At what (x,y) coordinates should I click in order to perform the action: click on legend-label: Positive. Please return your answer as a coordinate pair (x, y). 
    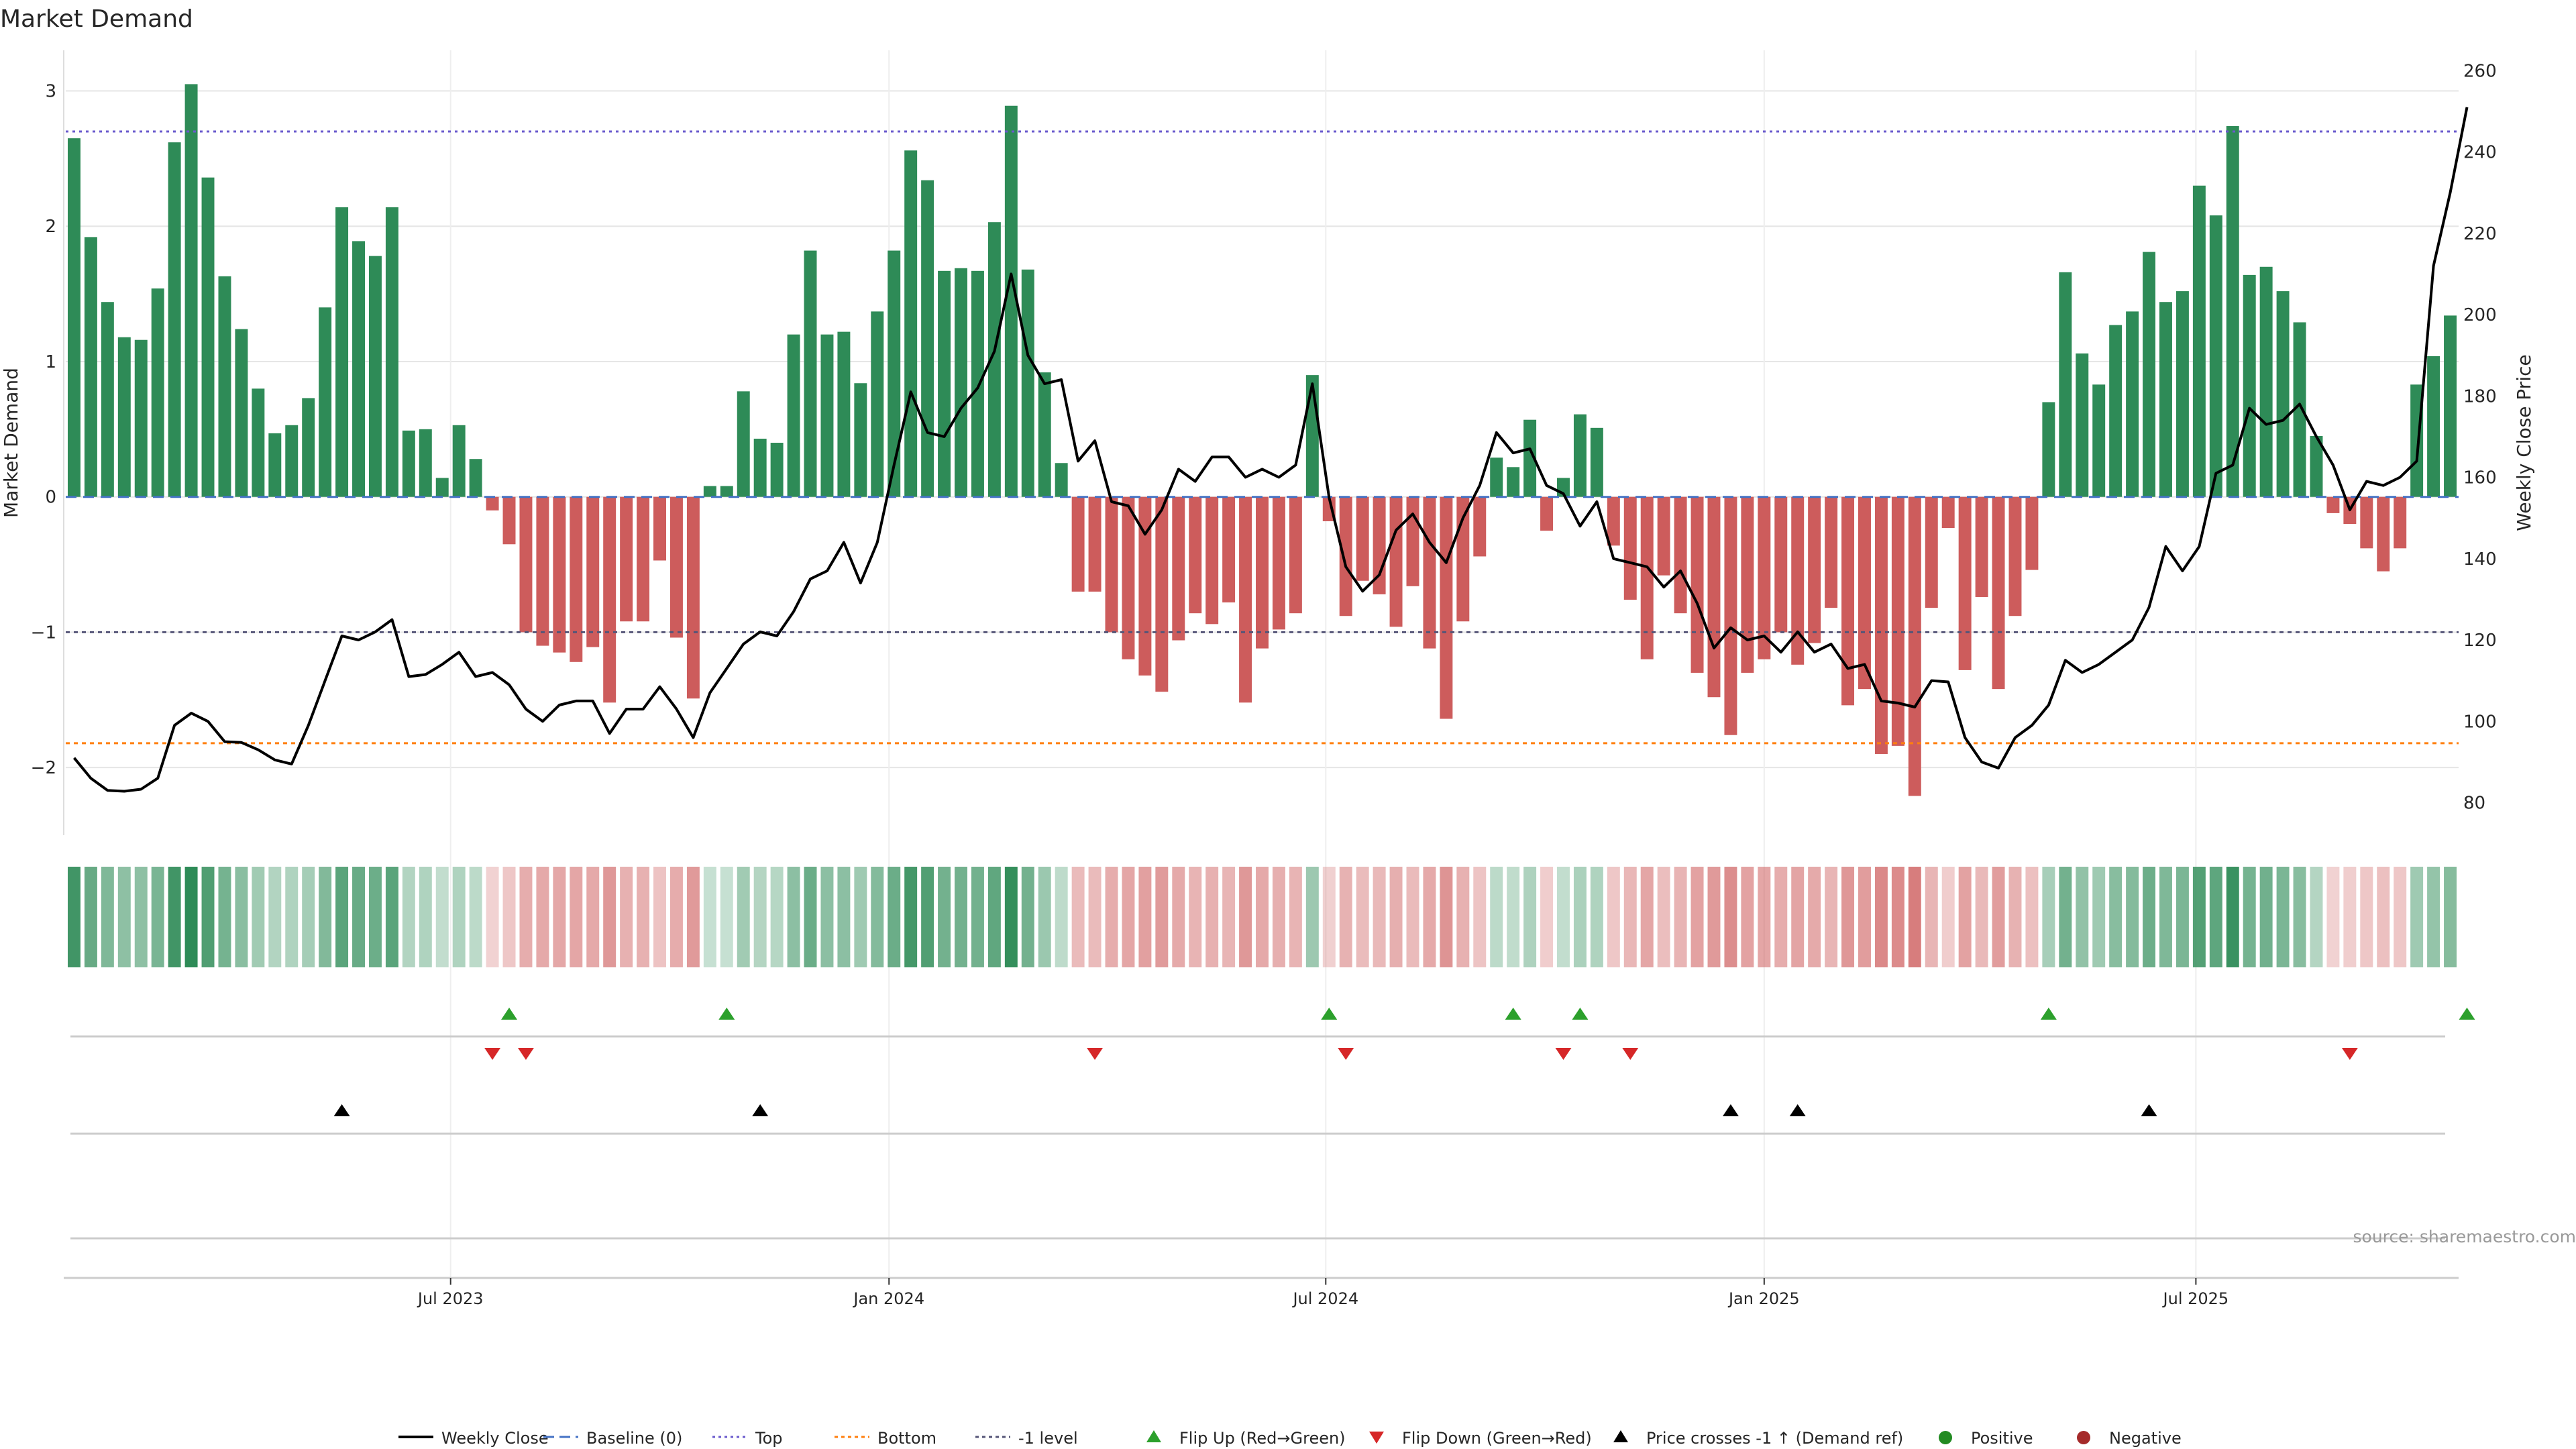
    Looking at the image, I should click on (2002, 1438).